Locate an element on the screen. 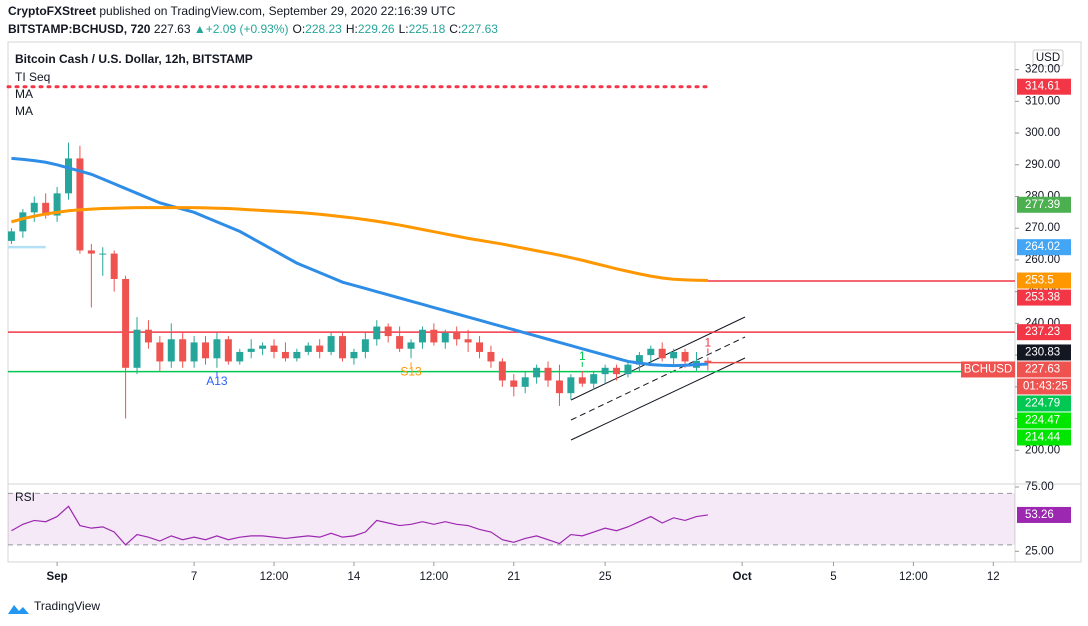 This screenshot has width=1088, height=626. rsi-tick-label: 25.00 is located at coordinates (1039, 551).